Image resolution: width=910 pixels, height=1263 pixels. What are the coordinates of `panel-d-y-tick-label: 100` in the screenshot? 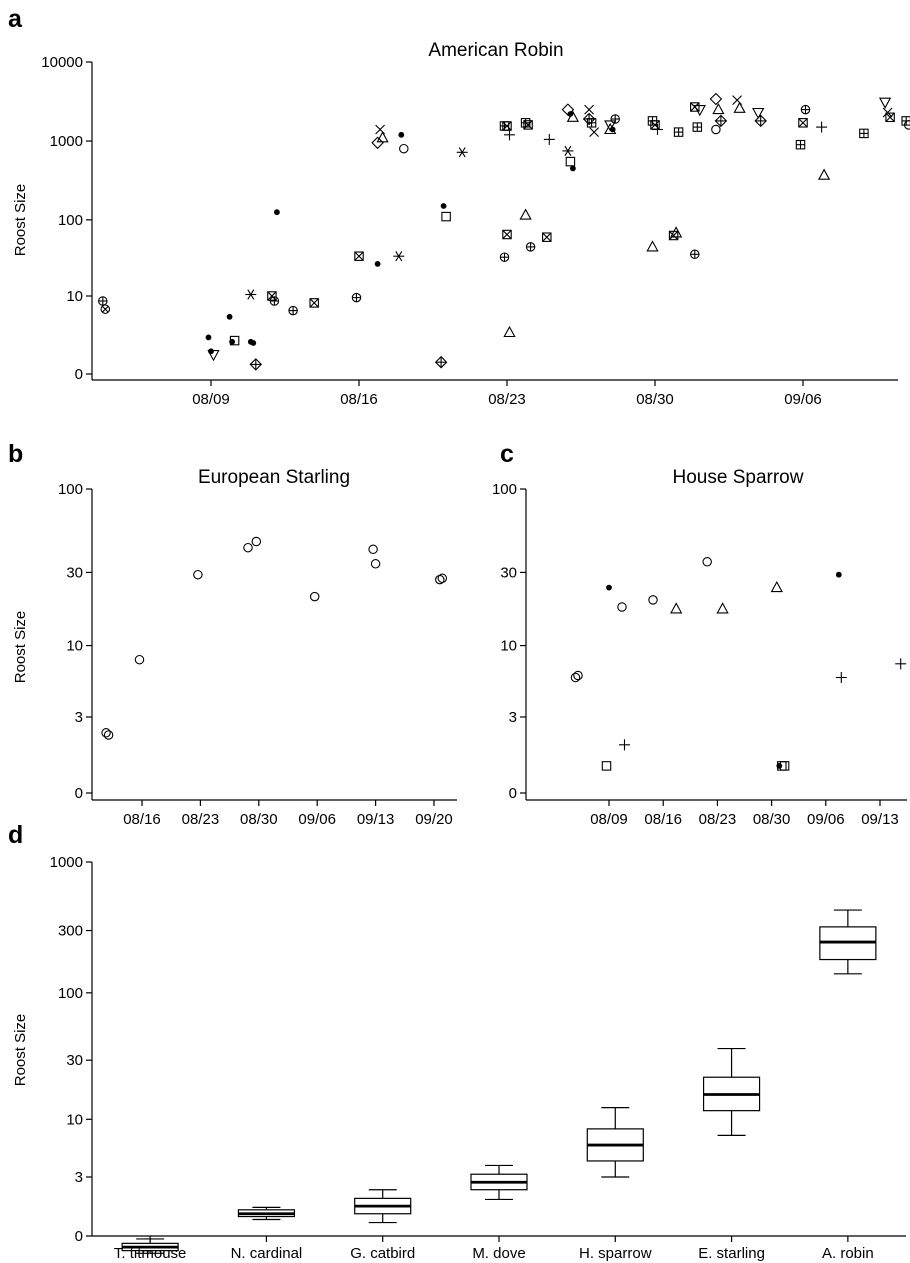 It's located at (70, 993).